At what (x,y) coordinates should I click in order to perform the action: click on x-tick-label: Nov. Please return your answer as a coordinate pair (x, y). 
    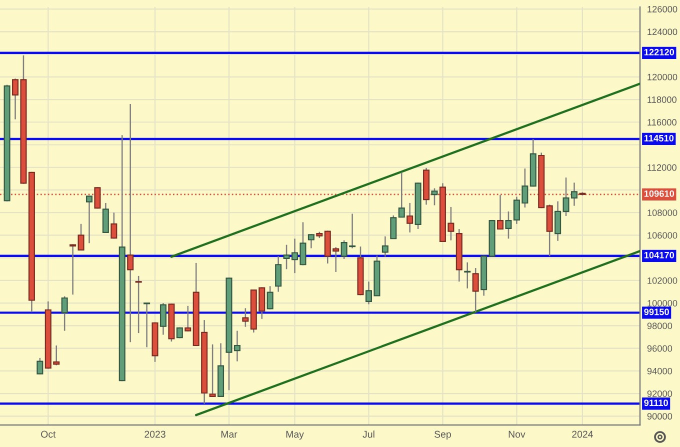
    Looking at the image, I should click on (517, 434).